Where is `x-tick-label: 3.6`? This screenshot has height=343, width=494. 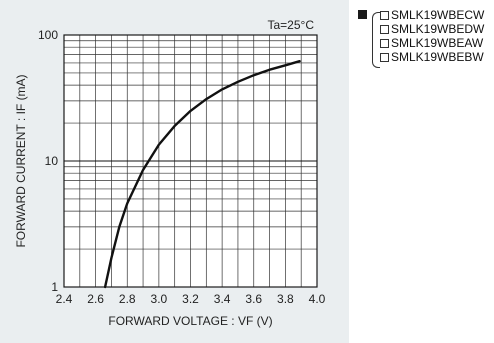 x-tick-label: 3.6 is located at coordinates (253, 299).